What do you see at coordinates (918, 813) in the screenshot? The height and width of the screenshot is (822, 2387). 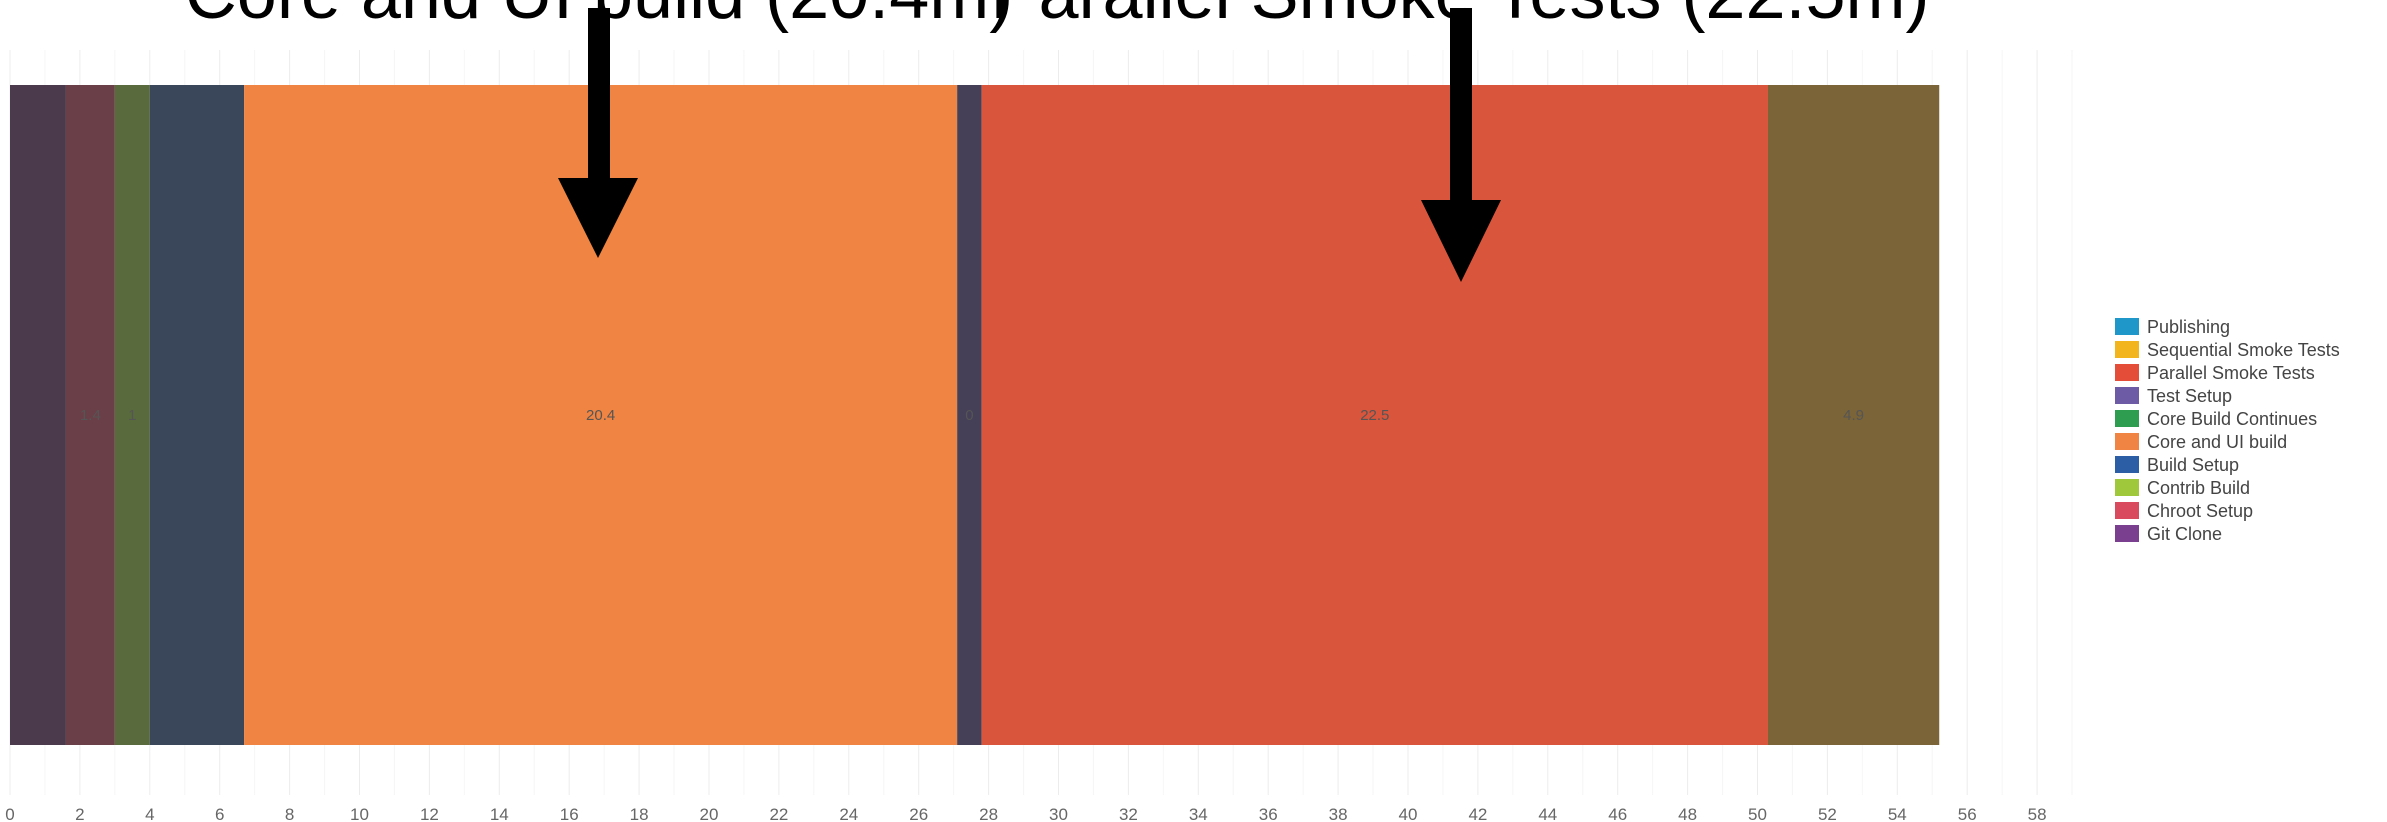 I see `x-tick-label: 26` at bounding box center [918, 813].